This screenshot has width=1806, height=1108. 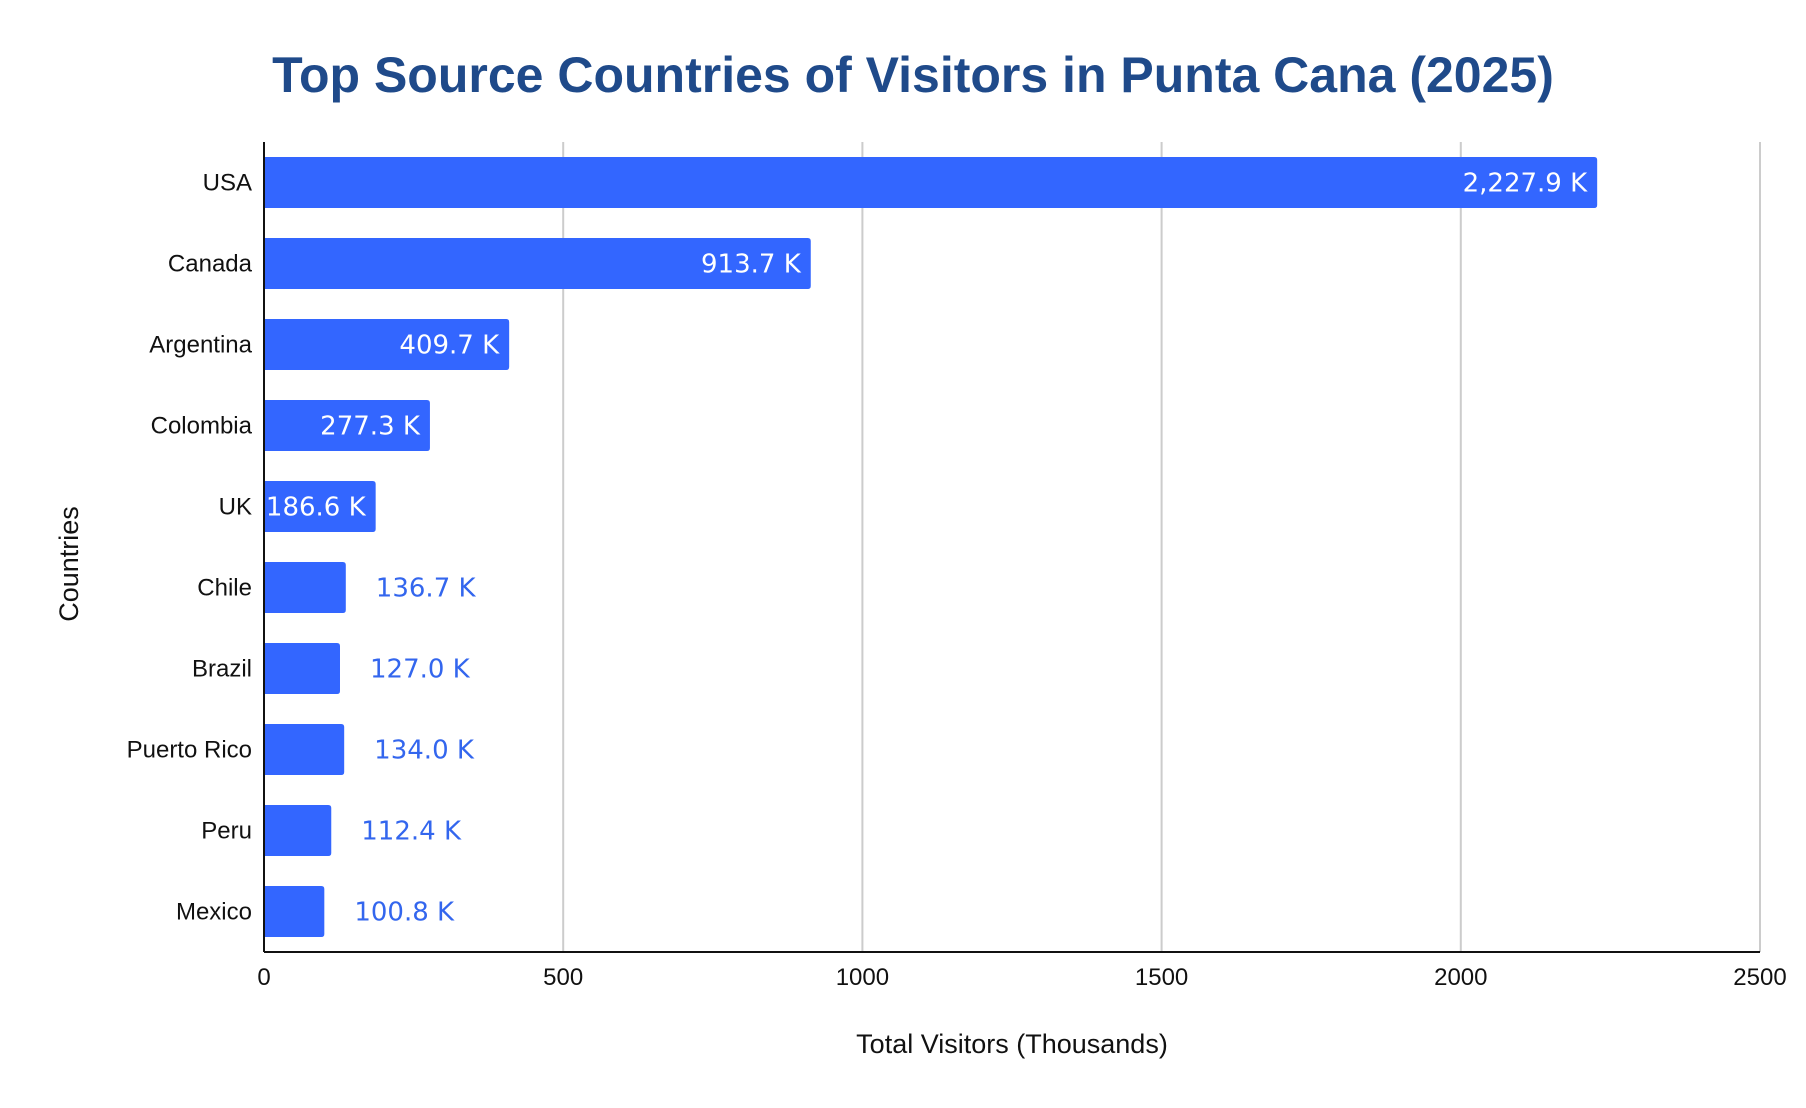 I want to click on x-tick-label: 500, so click(x=563, y=977).